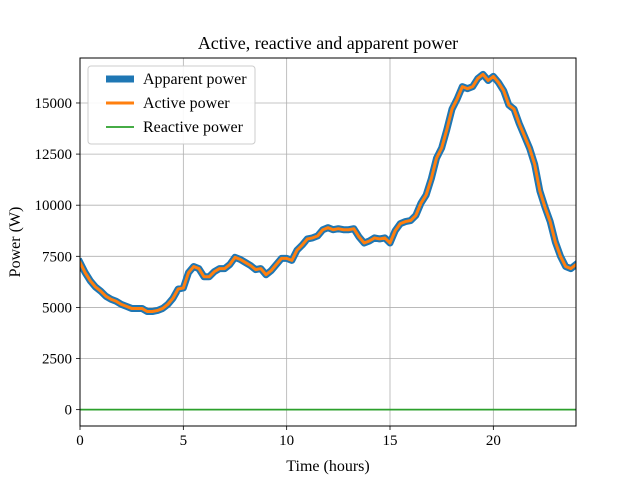  I want to click on x-tick-label: 15, so click(390, 441).